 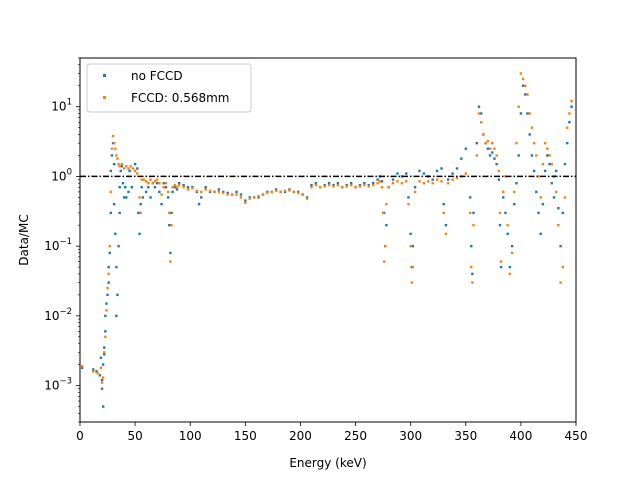 What do you see at coordinates (134, 436) in the screenshot?
I see `x-tick-label: 50` at bounding box center [134, 436].